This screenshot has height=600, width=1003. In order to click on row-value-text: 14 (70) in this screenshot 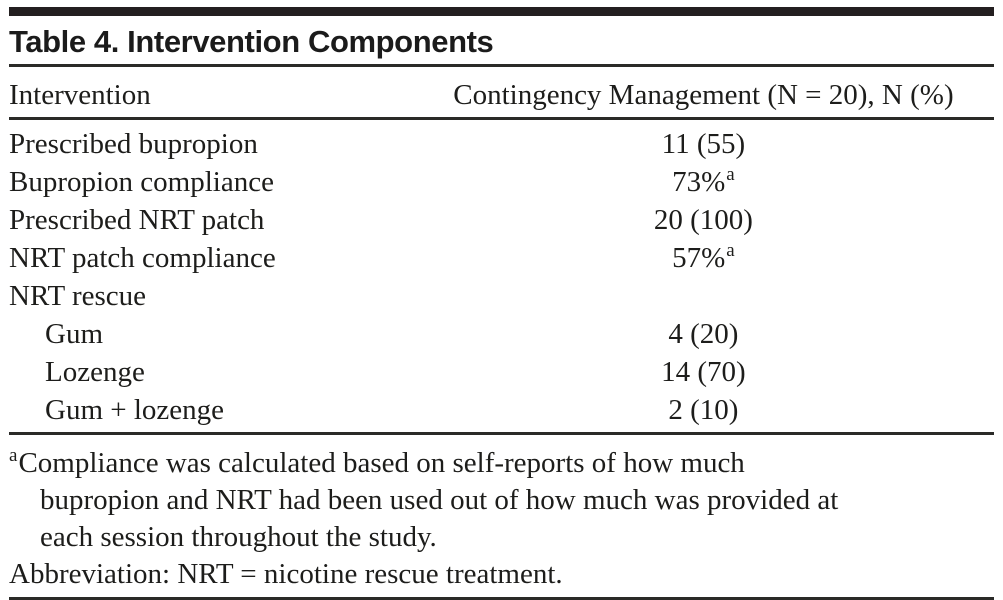, I will do `click(703, 372)`.